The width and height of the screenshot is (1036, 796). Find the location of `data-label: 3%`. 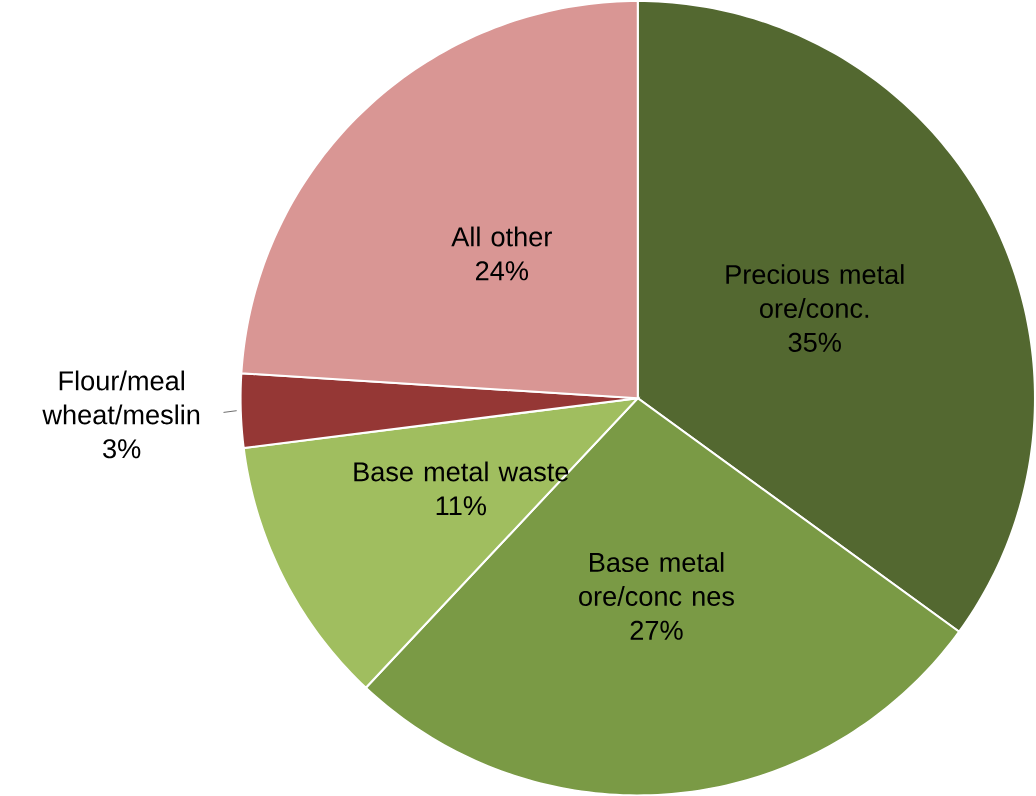

data-label: 3% is located at coordinates (122, 448).